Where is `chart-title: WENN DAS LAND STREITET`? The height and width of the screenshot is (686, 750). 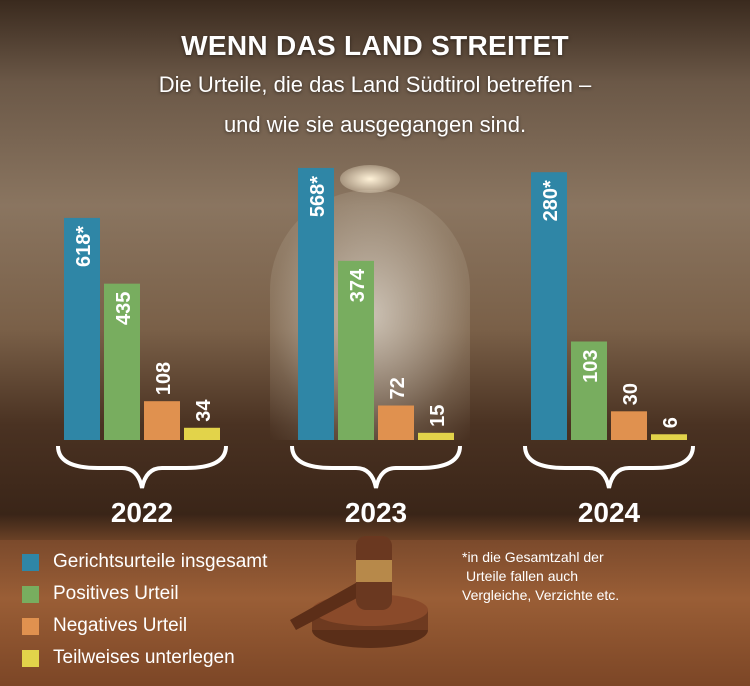 chart-title: WENN DAS LAND STREITET is located at coordinates (375, 45).